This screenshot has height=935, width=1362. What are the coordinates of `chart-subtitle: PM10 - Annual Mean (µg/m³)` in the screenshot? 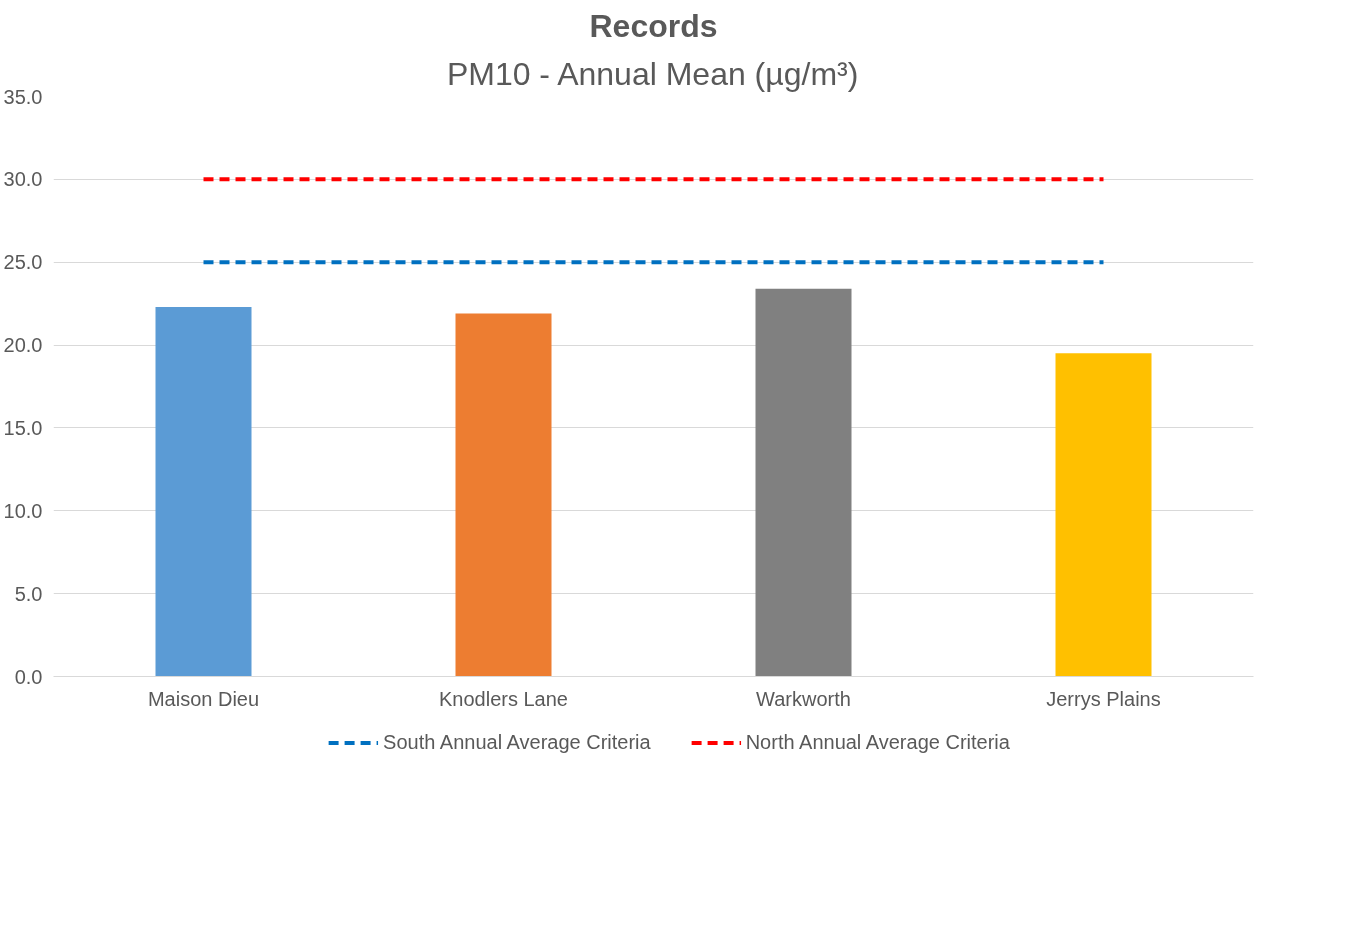 It's located at (652, 73).